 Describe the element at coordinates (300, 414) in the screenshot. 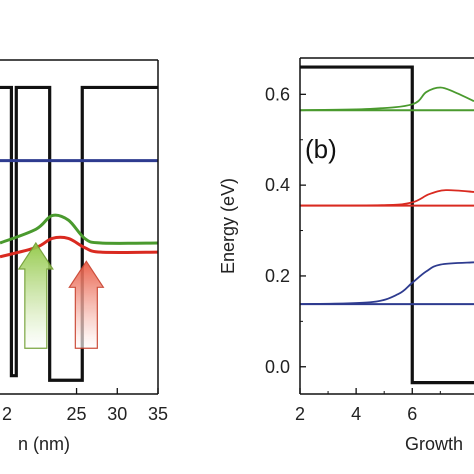

I see `x-tick-label: 2` at that location.